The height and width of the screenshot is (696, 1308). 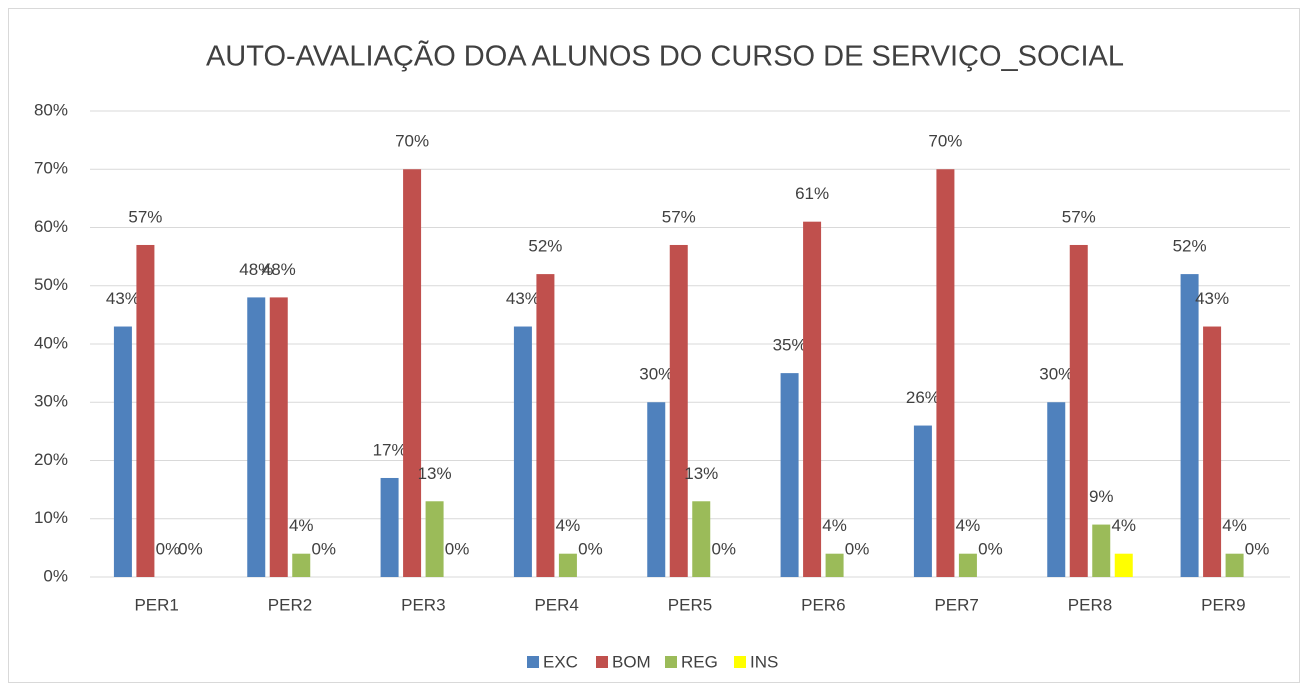 What do you see at coordinates (51, 109) in the screenshot?
I see `y-tick-label: 80%` at bounding box center [51, 109].